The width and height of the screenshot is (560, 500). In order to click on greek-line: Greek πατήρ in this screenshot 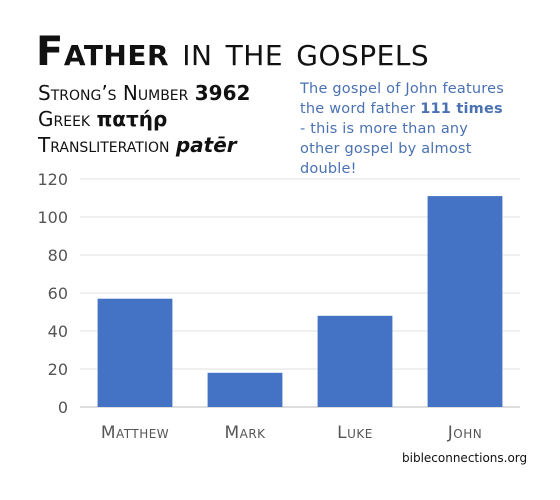, I will do `click(102, 119)`.